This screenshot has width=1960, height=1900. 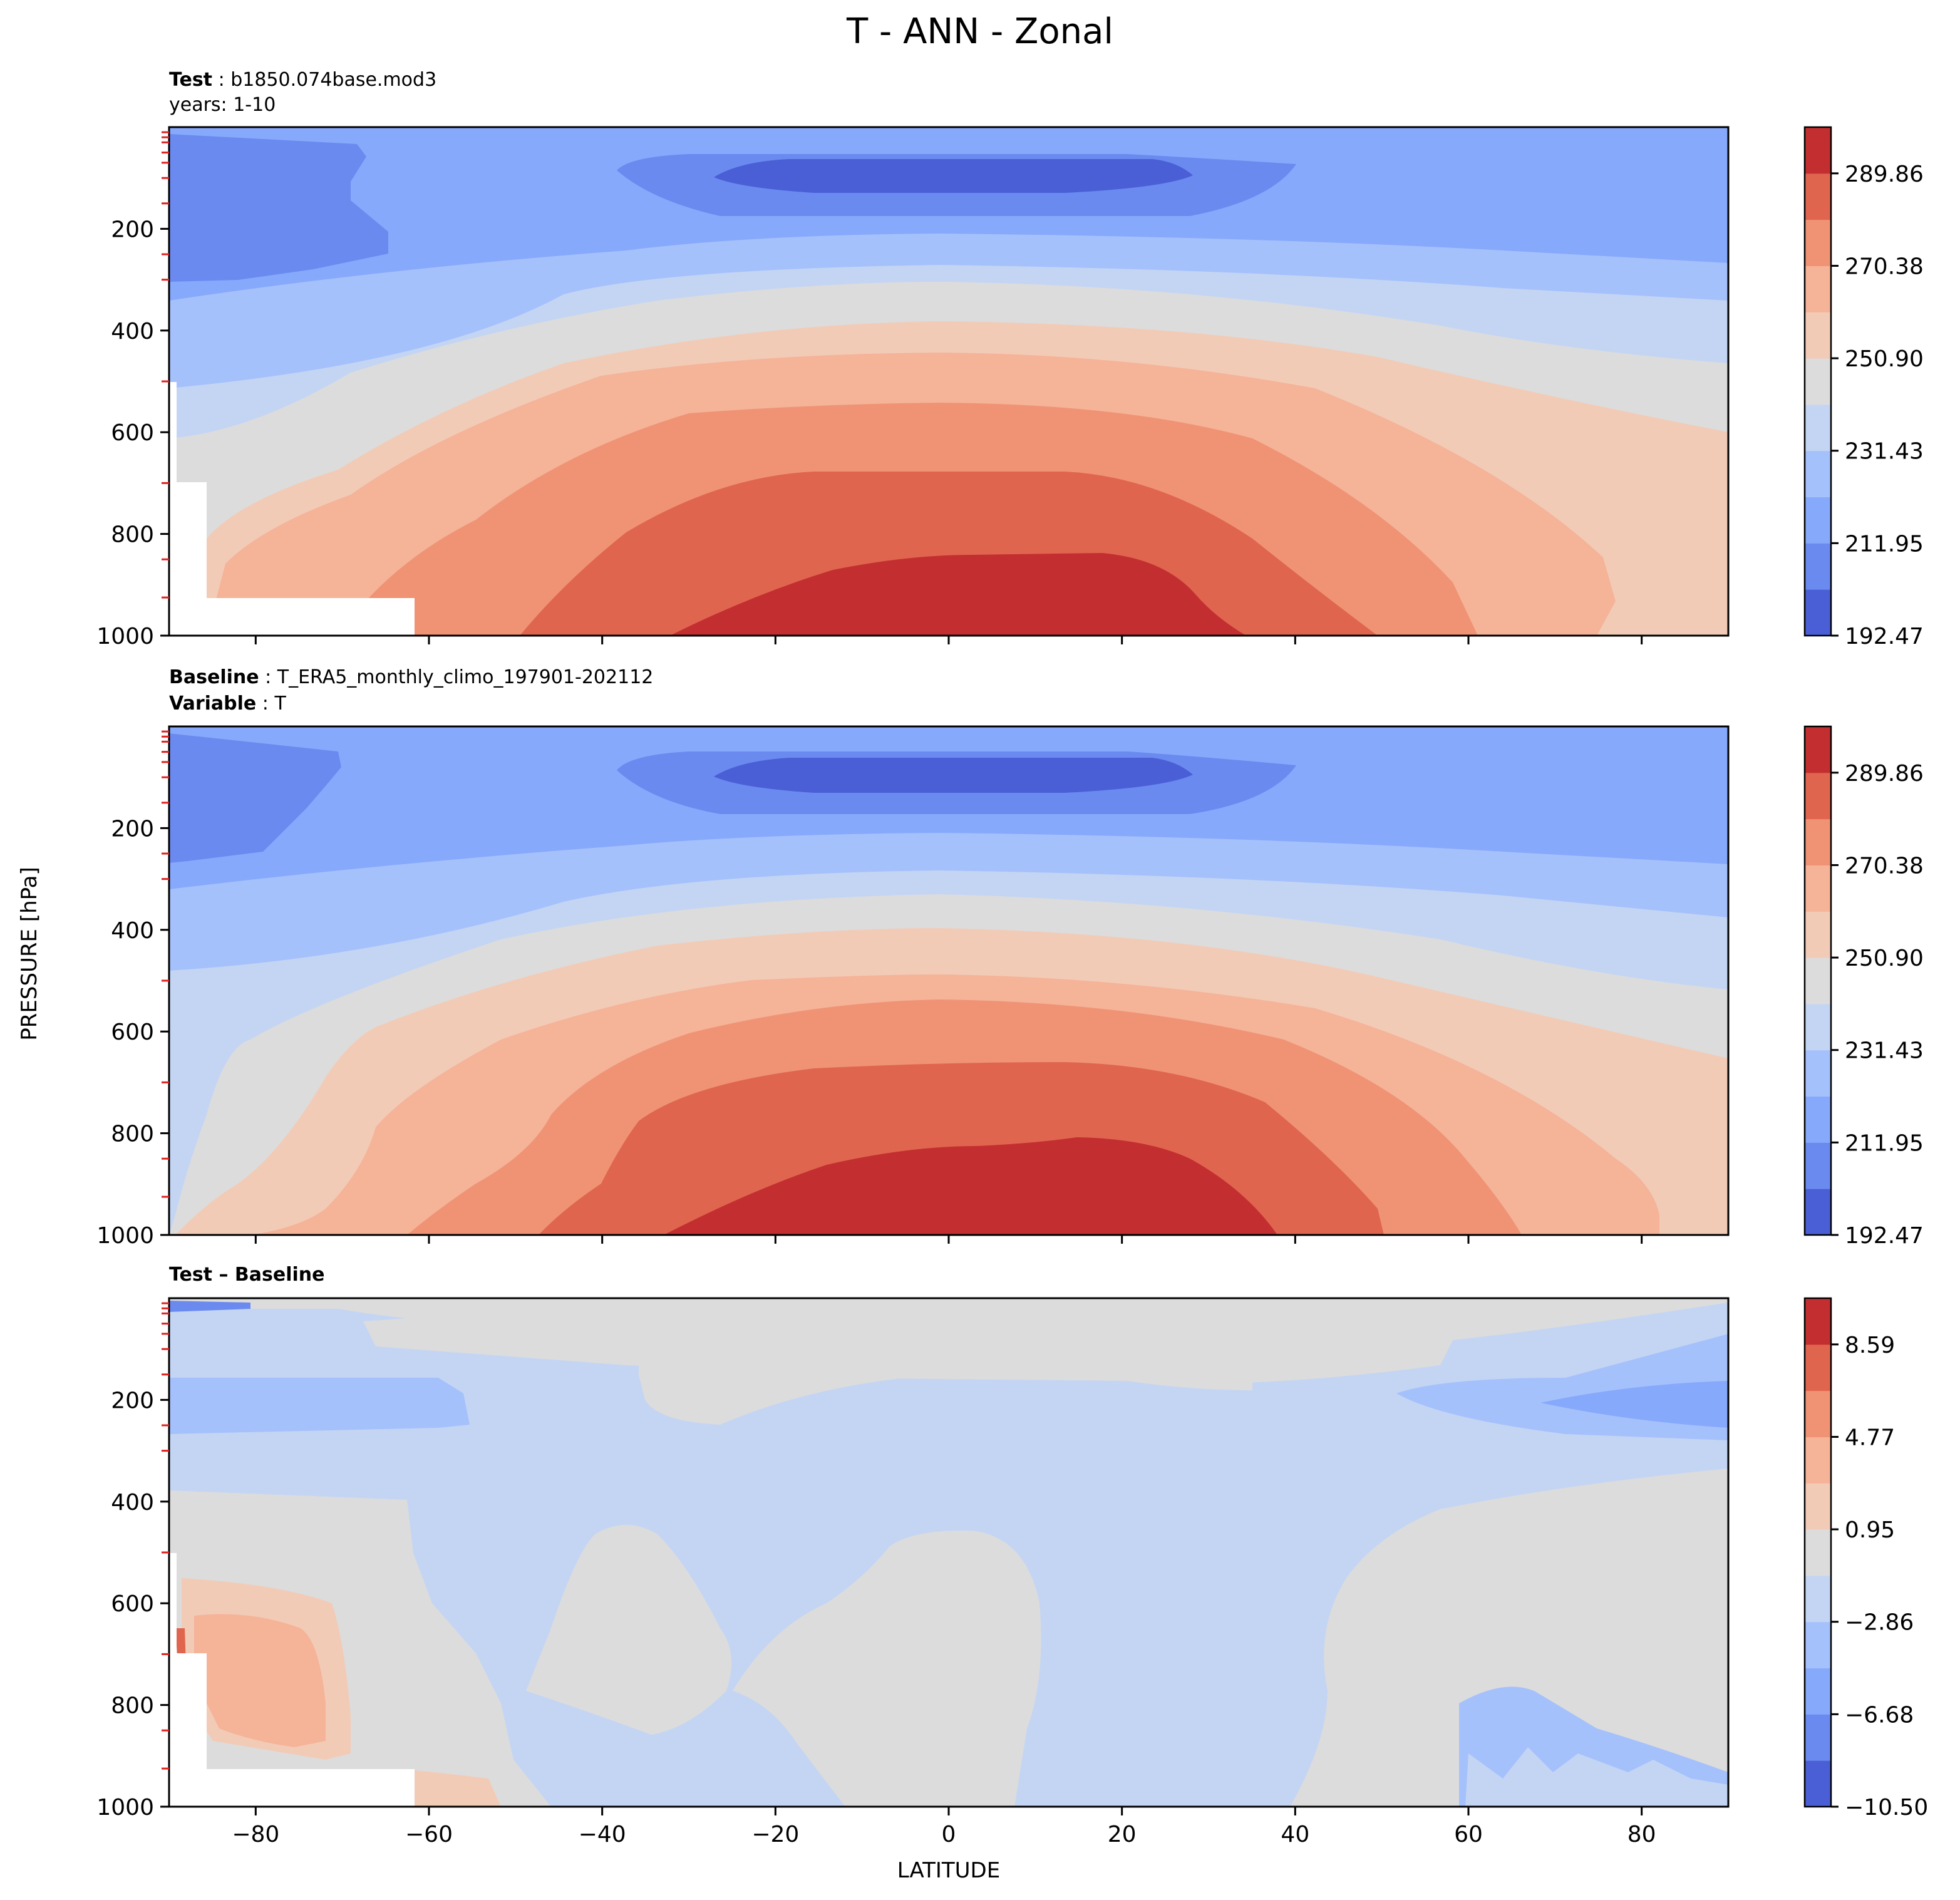 What do you see at coordinates (1863, 387) in the screenshot?
I see `test-colorbar: 192.47 211.95 231.43 250.90 270.38 289.86` at bounding box center [1863, 387].